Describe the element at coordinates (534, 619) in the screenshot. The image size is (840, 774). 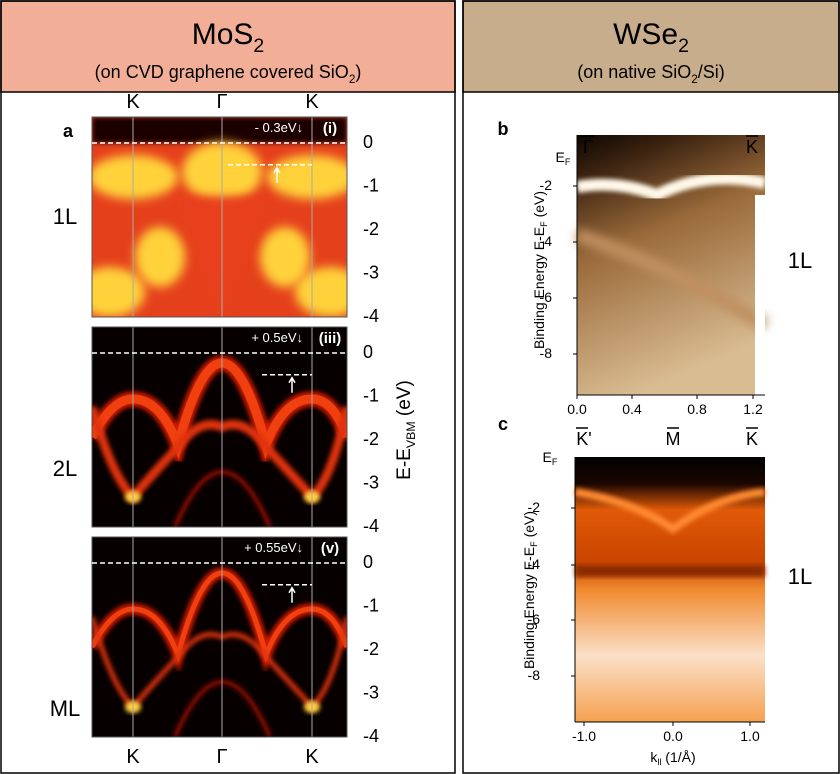
I see `text-part: -6` at that location.